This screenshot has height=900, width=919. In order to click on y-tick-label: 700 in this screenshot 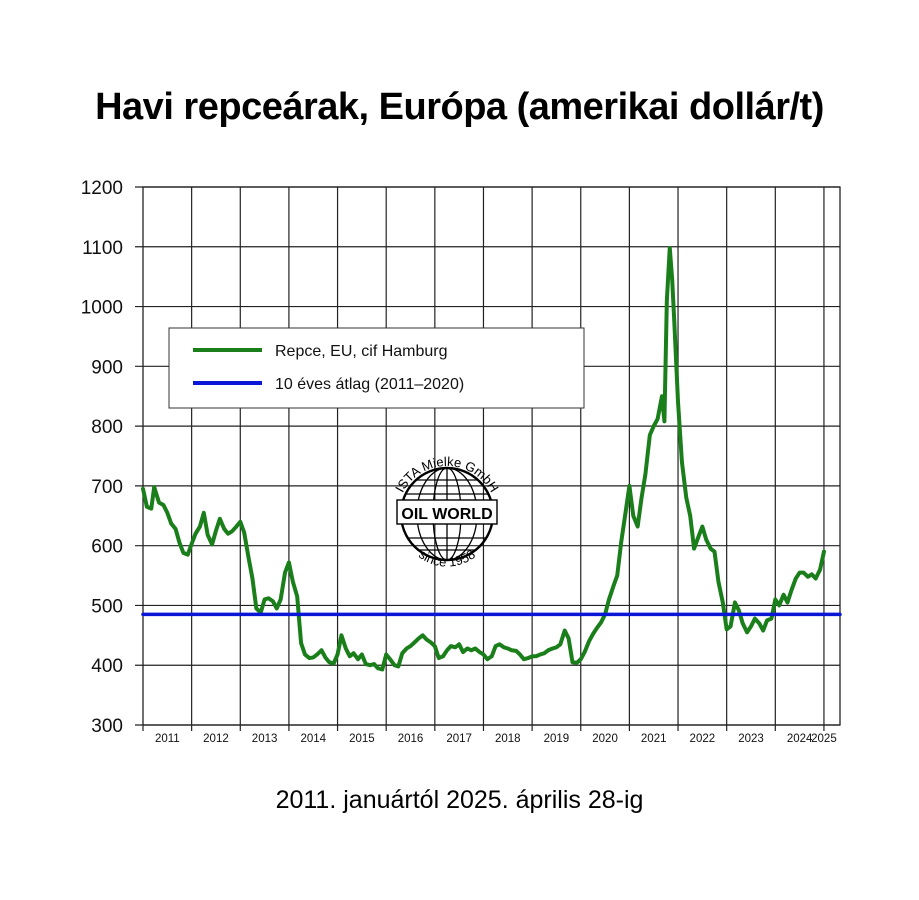, I will do `click(107, 487)`.